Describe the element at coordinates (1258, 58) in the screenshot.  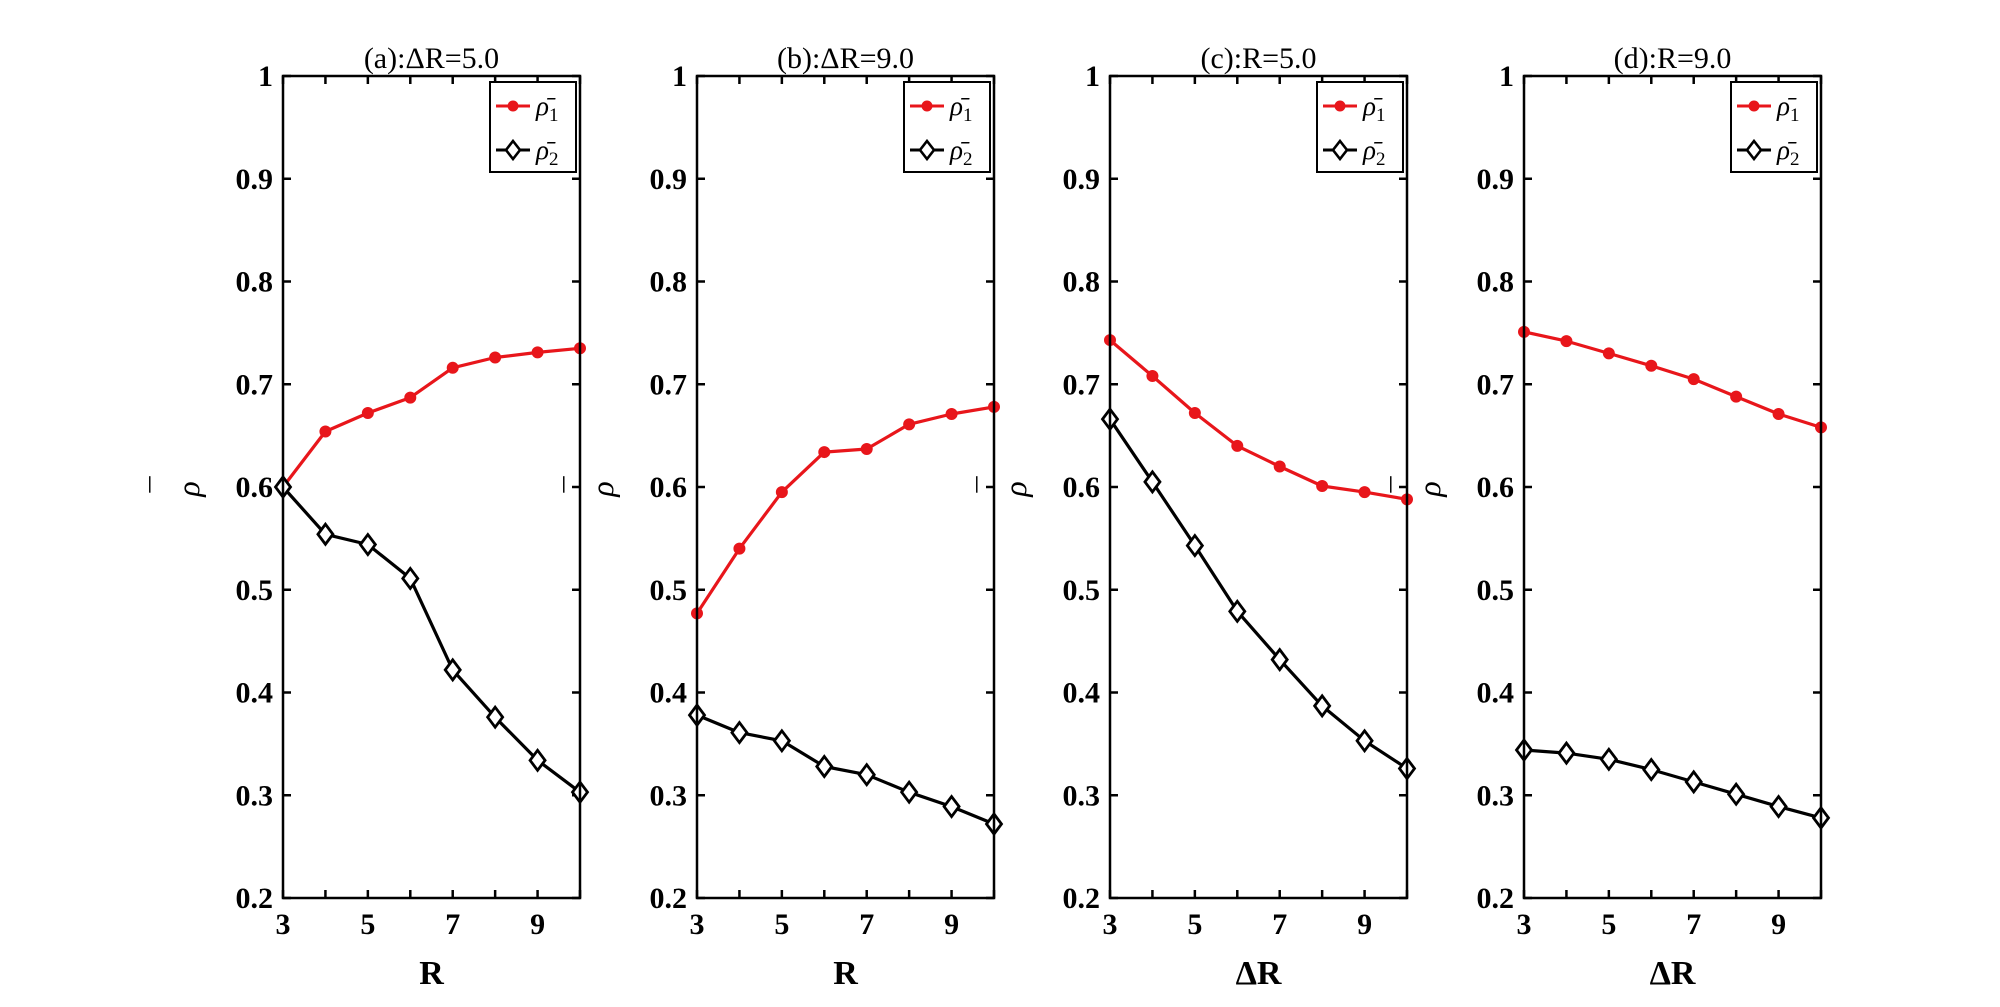
I see `panel-title: (c):R=5.0` at that location.